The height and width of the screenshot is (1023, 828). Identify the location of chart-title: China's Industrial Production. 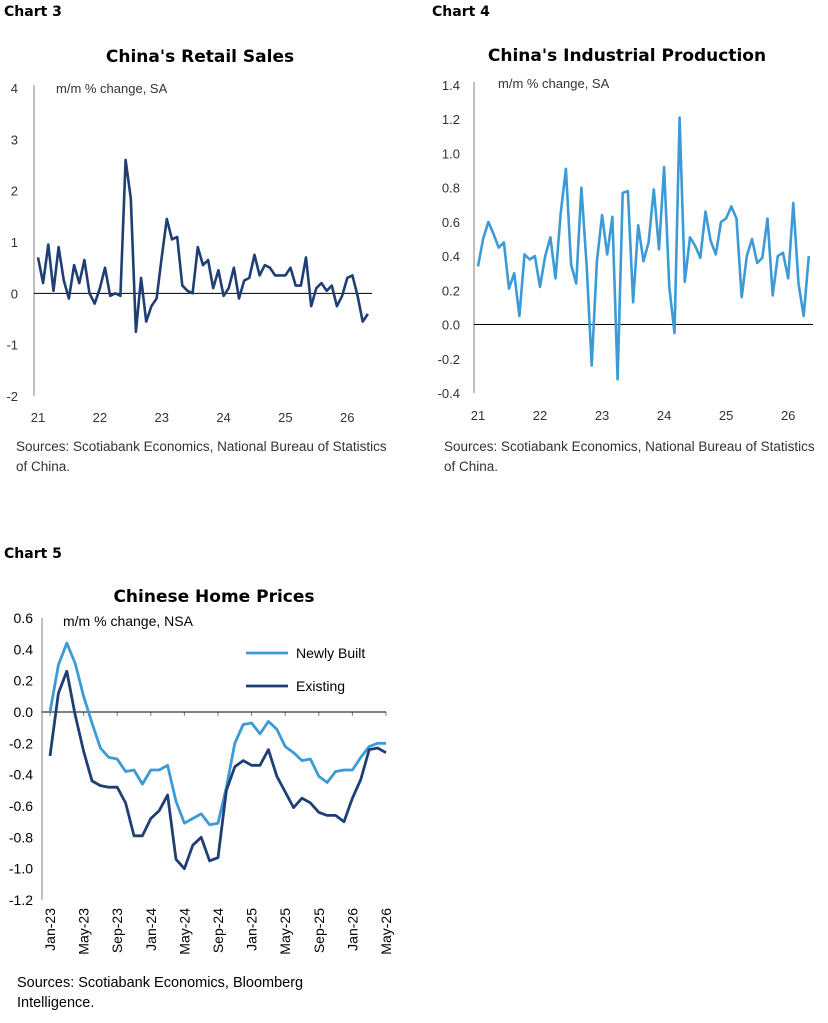
(627, 56).